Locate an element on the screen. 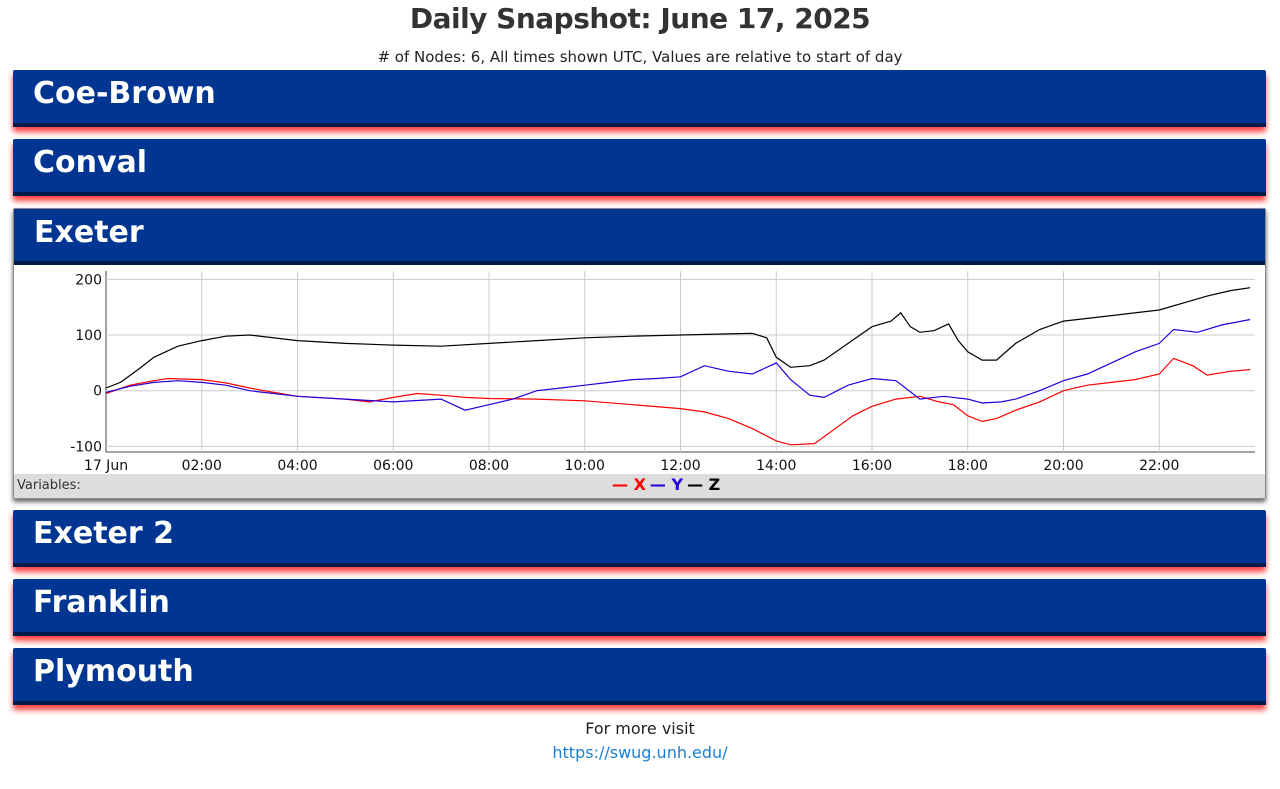 The height and width of the screenshot is (789, 1280). y-tick-label: 100 is located at coordinates (88, 336).